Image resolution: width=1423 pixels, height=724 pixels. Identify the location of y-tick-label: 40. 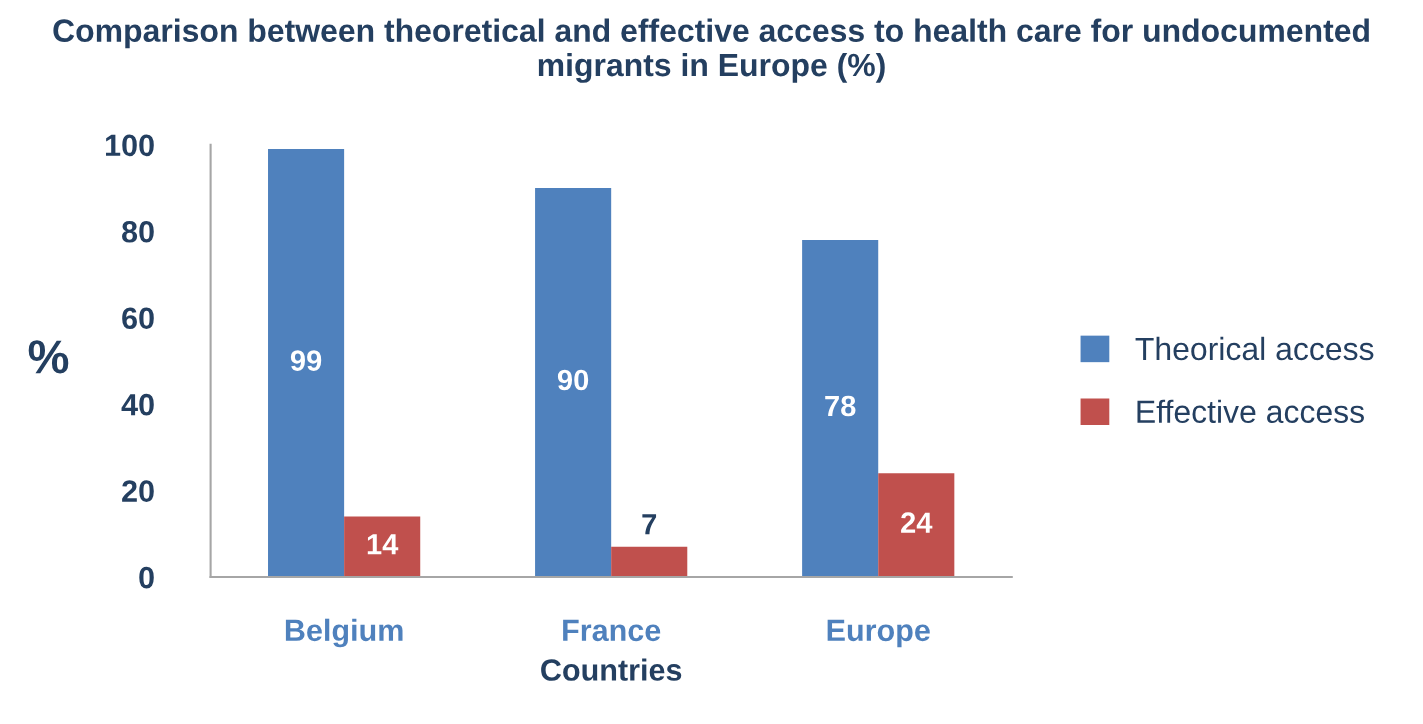
(137, 404).